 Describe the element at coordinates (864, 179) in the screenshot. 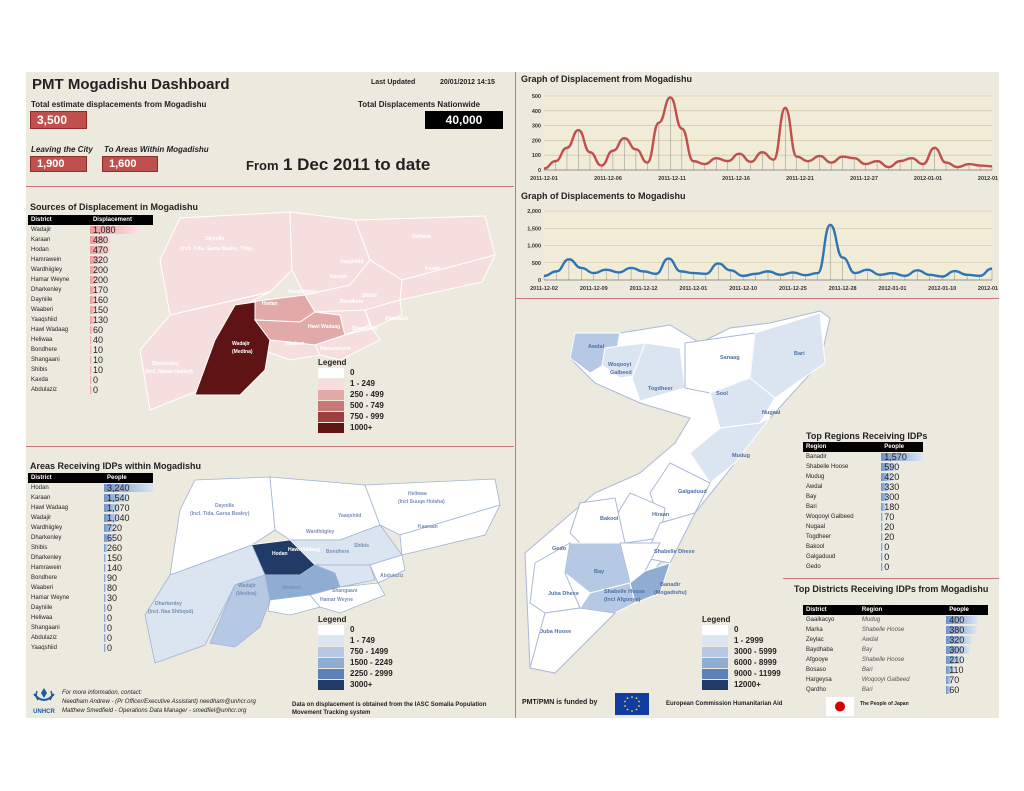

I see `x-tick-label: 2011-12-27` at that location.